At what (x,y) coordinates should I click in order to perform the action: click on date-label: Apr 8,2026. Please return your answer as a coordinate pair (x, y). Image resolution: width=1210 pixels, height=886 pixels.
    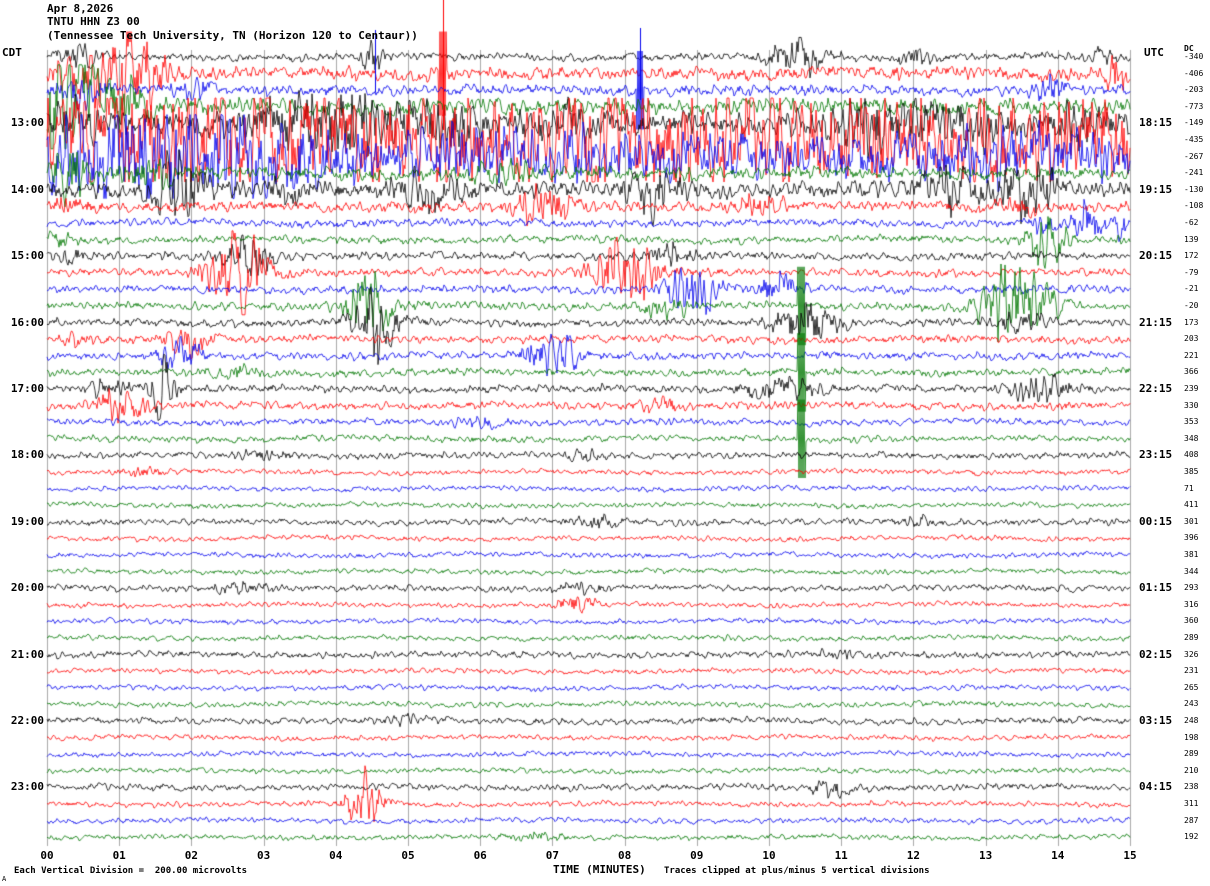
    Looking at the image, I should click on (80, 8).